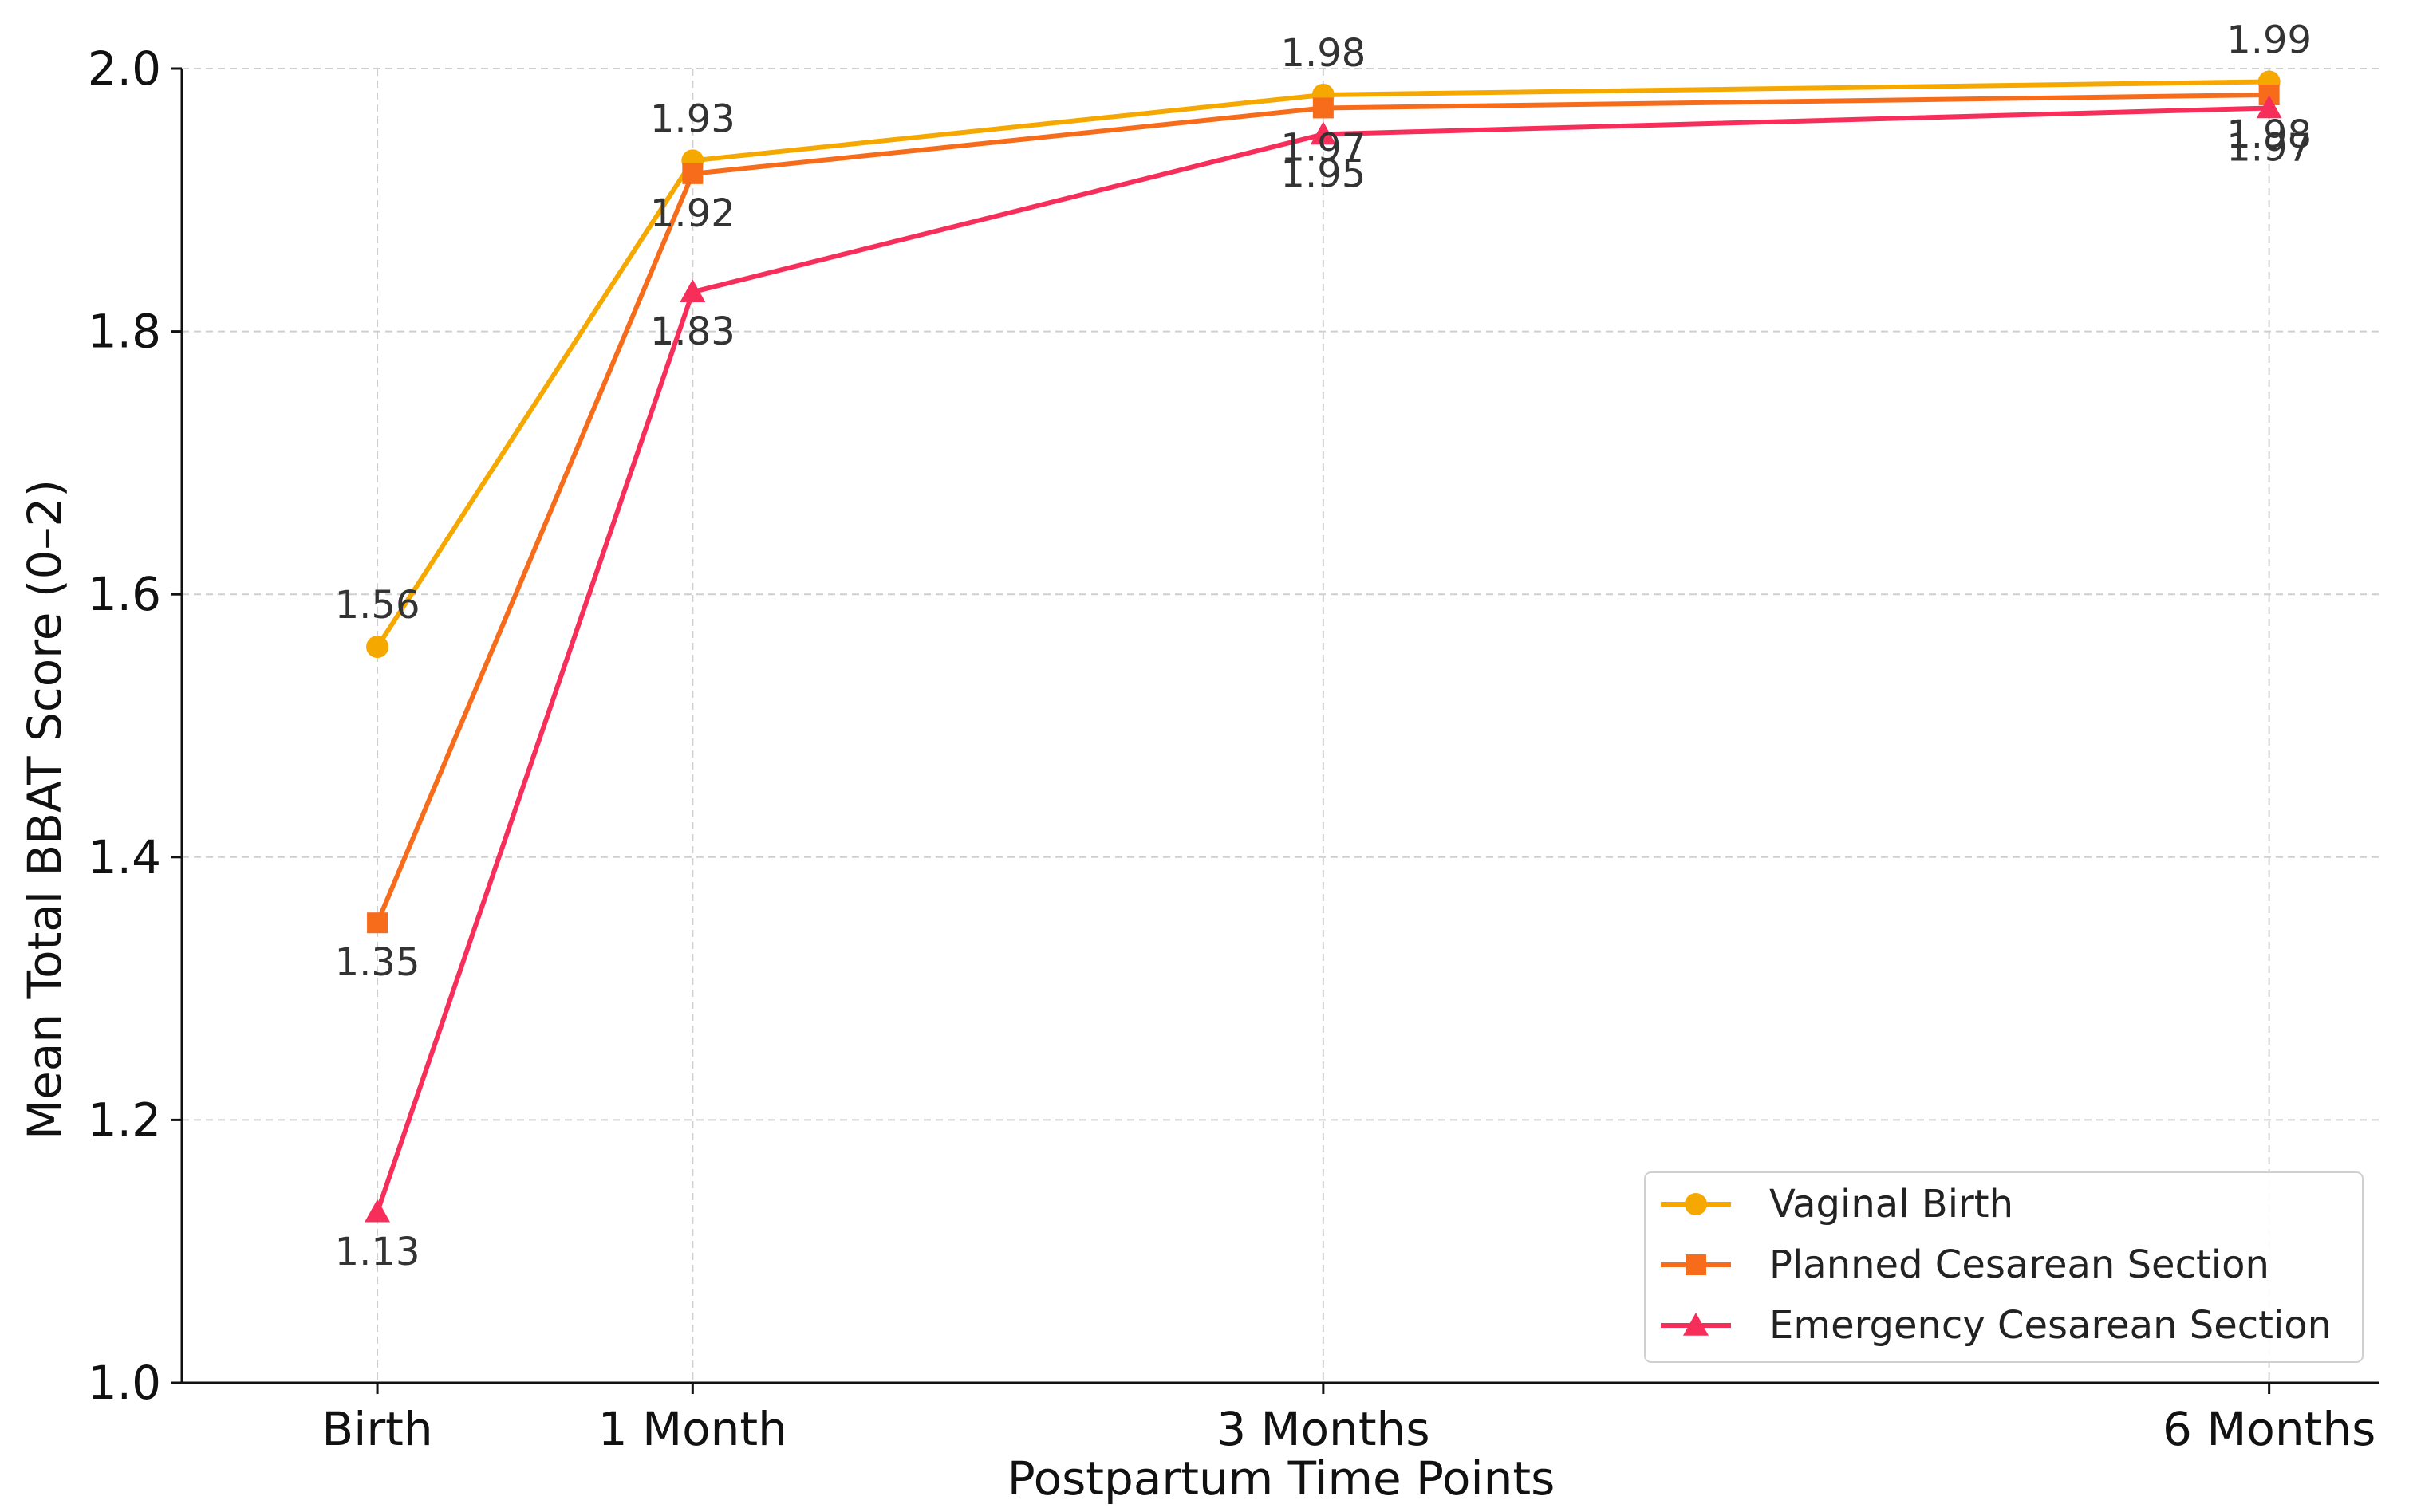 The image size is (2409, 1512). What do you see at coordinates (1323, 53) in the screenshot?
I see `data-label-vaginal-birth: 1.98` at bounding box center [1323, 53].